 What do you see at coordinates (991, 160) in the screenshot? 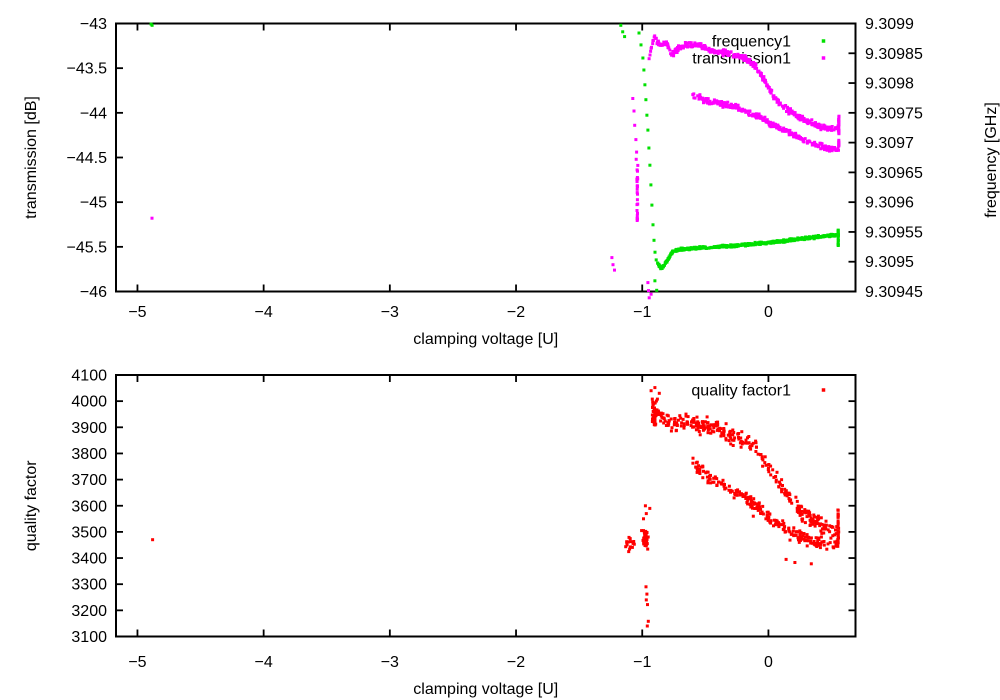
I see `y2-axis-label: frequency [GHz]` at bounding box center [991, 160].